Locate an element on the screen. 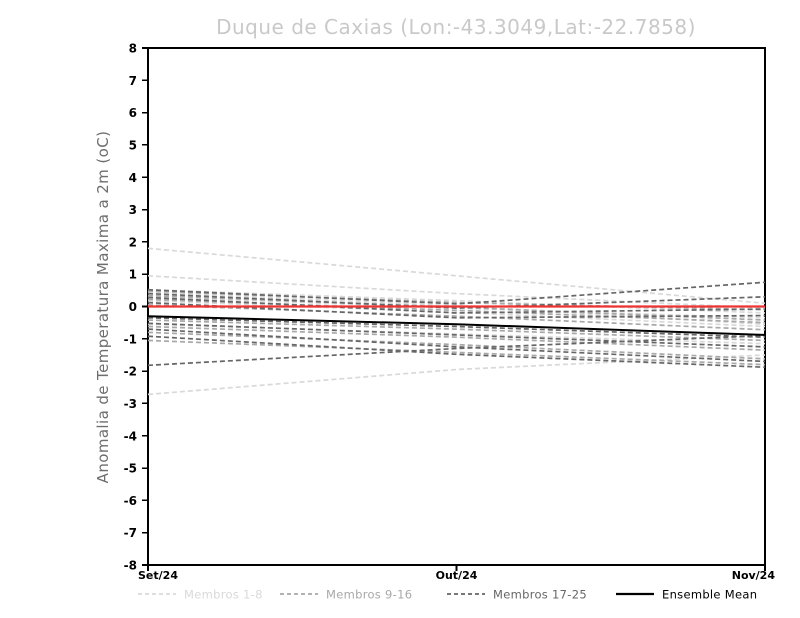  x-tick-label: Set/24 is located at coordinates (158, 575).